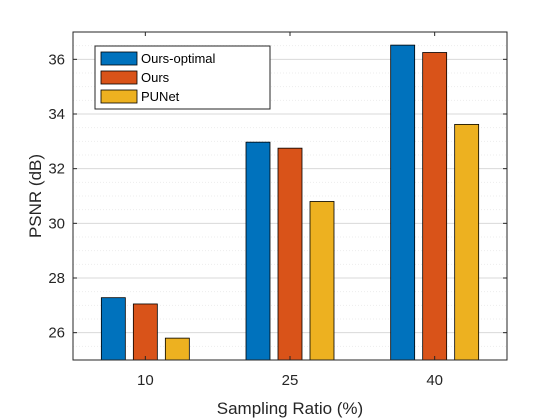 This screenshot has height=420, width=560. Describe the element at coordinates (56, 278) in the screenshot. I see `y-tick-label: 28` at that location.